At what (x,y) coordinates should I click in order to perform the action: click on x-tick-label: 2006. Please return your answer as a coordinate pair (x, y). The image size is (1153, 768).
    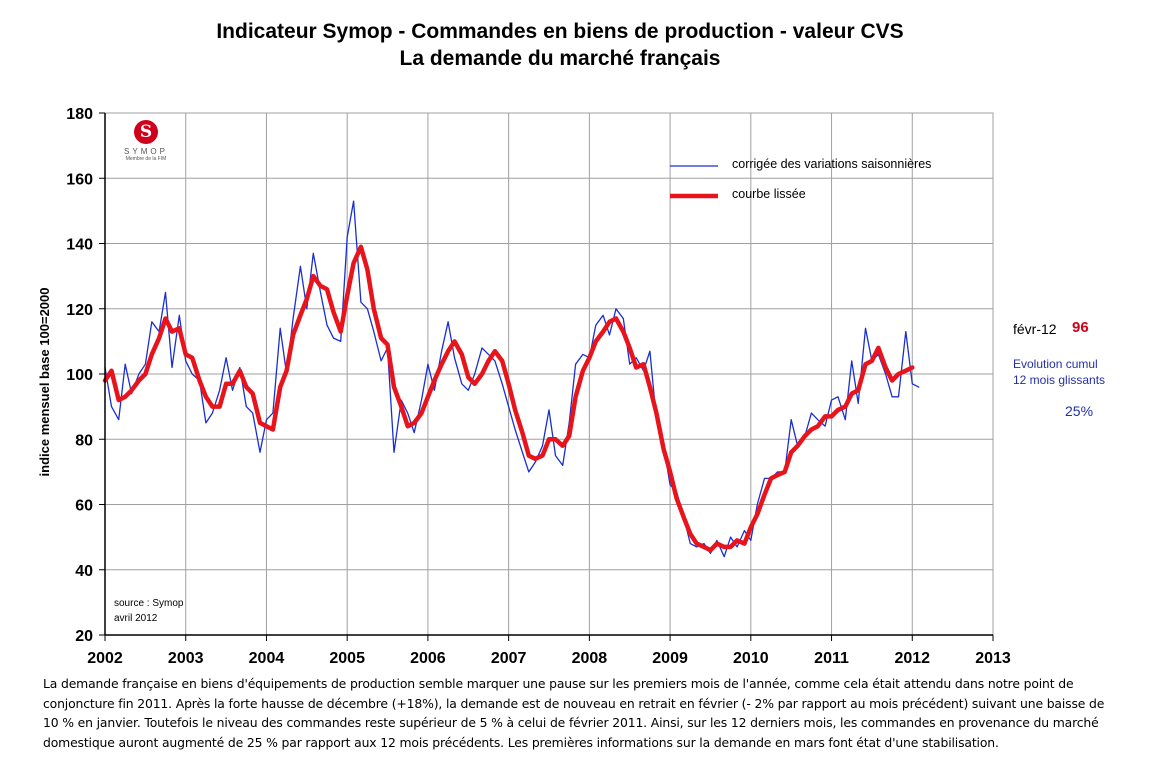
    Looking at the image, I should click on (428, 658).